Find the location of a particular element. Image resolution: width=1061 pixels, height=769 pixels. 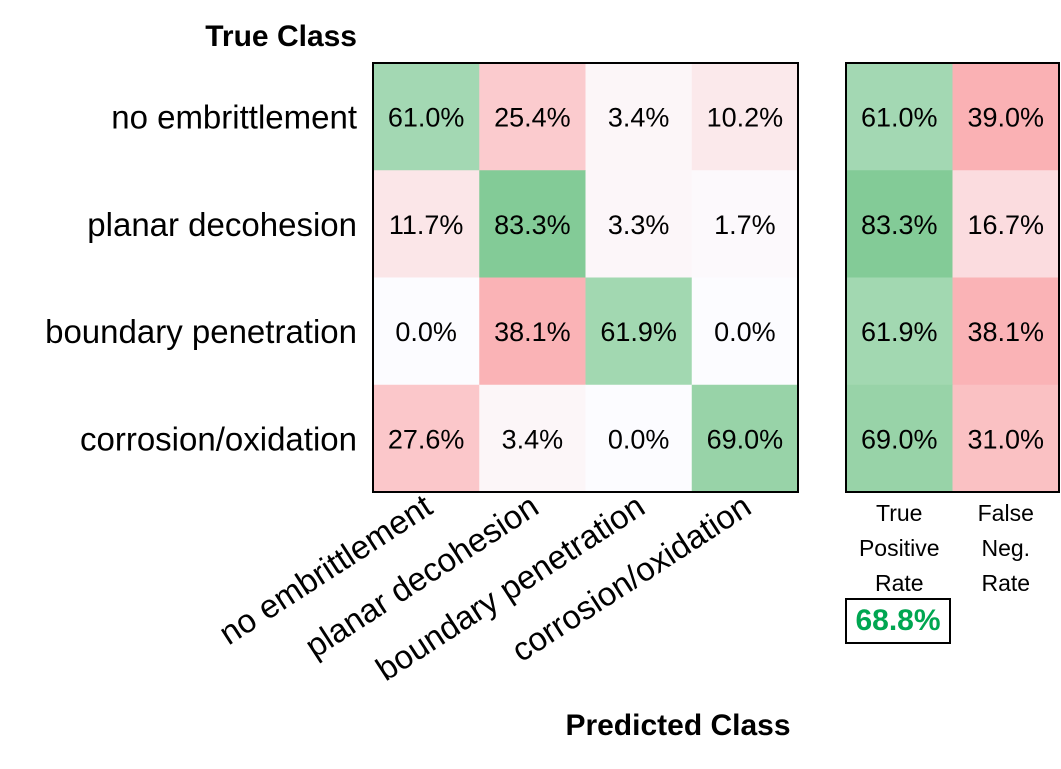

summary-cell-value: 61.9% is located at coordinates (899, 332).